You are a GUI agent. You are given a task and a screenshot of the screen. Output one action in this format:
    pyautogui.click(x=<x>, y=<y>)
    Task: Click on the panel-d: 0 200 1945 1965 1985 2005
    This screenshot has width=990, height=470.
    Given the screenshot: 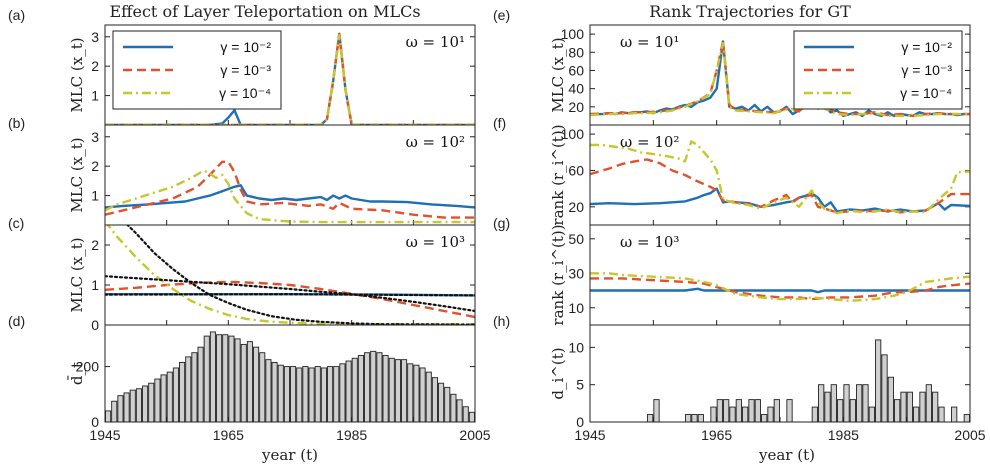 What is the action you would take?
    pyautogui.click(x=283, y=383)
    